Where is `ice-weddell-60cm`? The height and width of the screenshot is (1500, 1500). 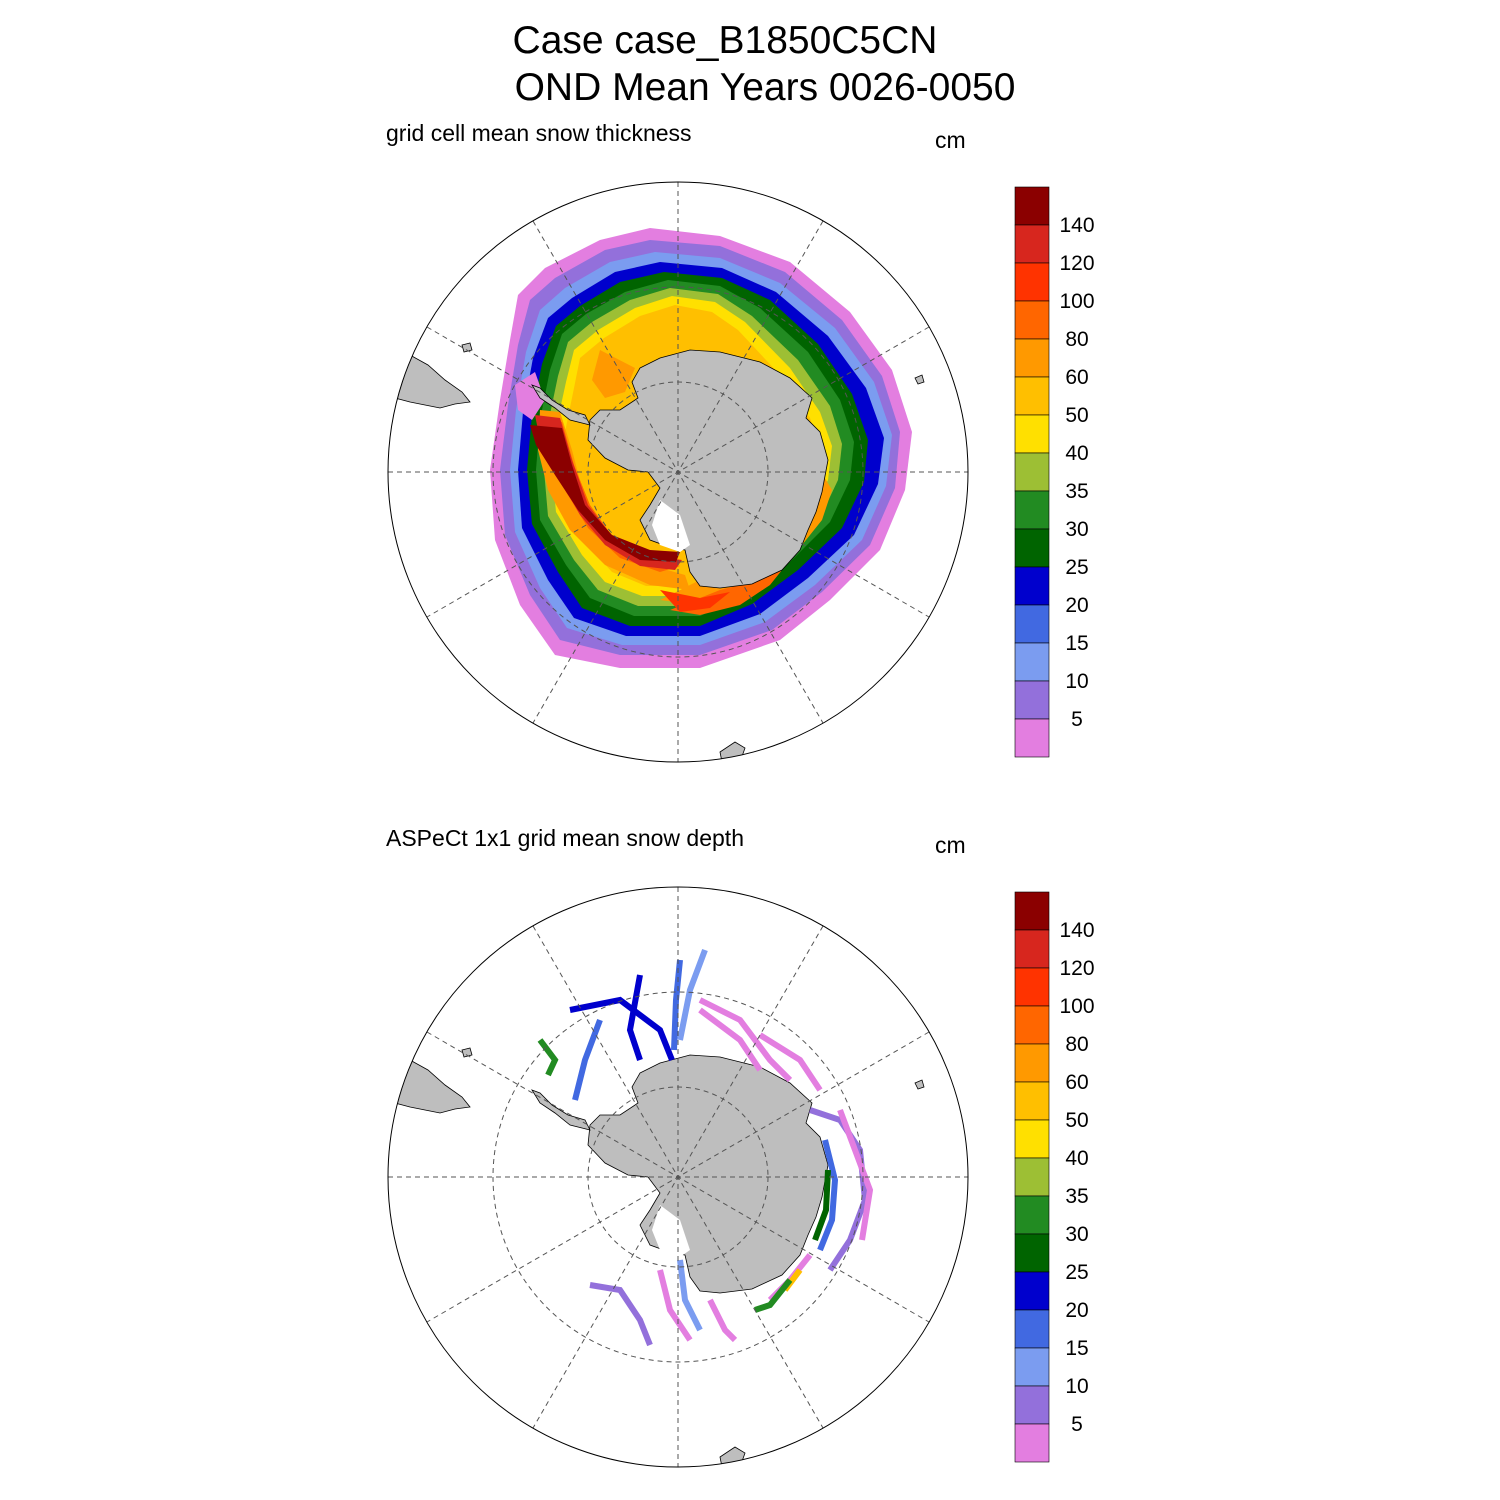 ice-weddell-60cm is located at coordinates (613, 374).